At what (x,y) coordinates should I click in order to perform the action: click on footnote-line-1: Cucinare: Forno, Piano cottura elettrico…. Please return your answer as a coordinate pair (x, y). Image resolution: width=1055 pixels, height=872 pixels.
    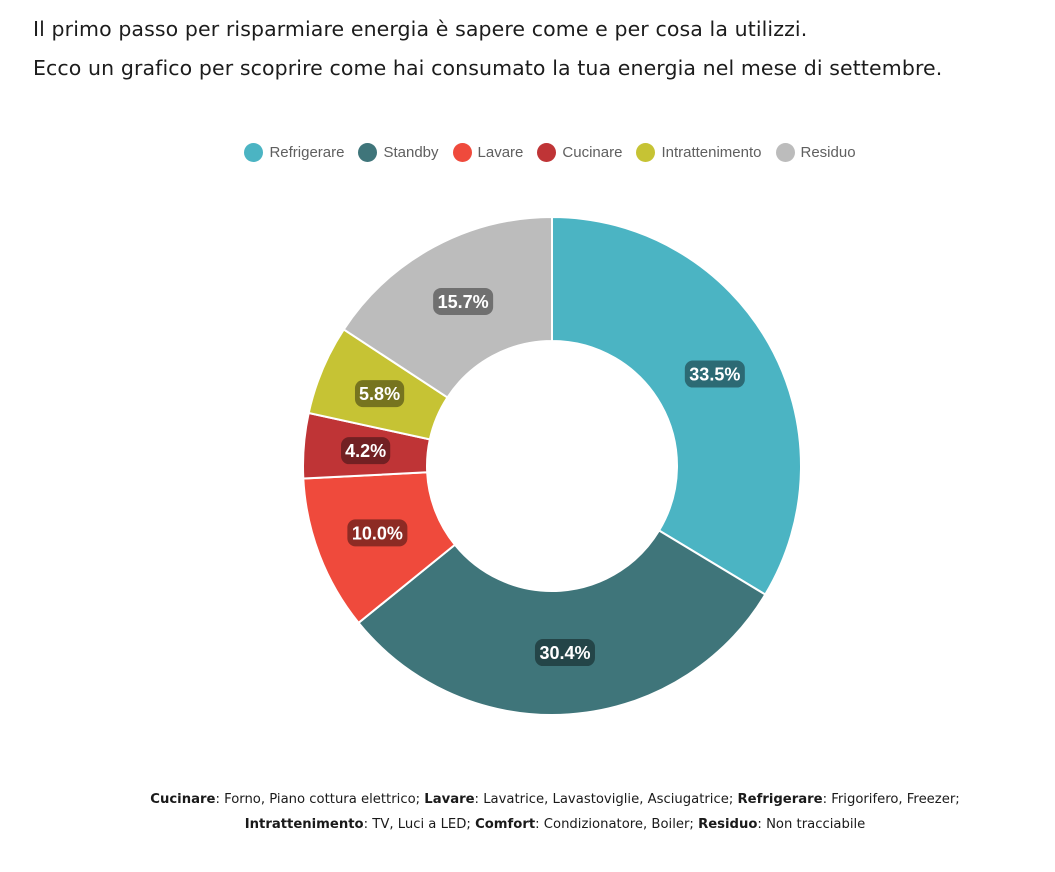
    Looking at the image, I should click on (555, 799).